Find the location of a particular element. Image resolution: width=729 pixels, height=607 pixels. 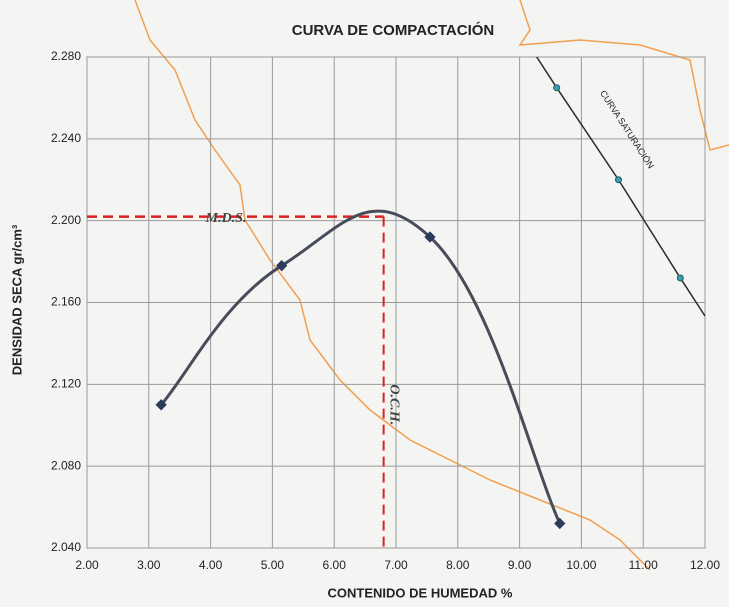

x-tick-label: 12.00 is located at coordinates (705, 565).